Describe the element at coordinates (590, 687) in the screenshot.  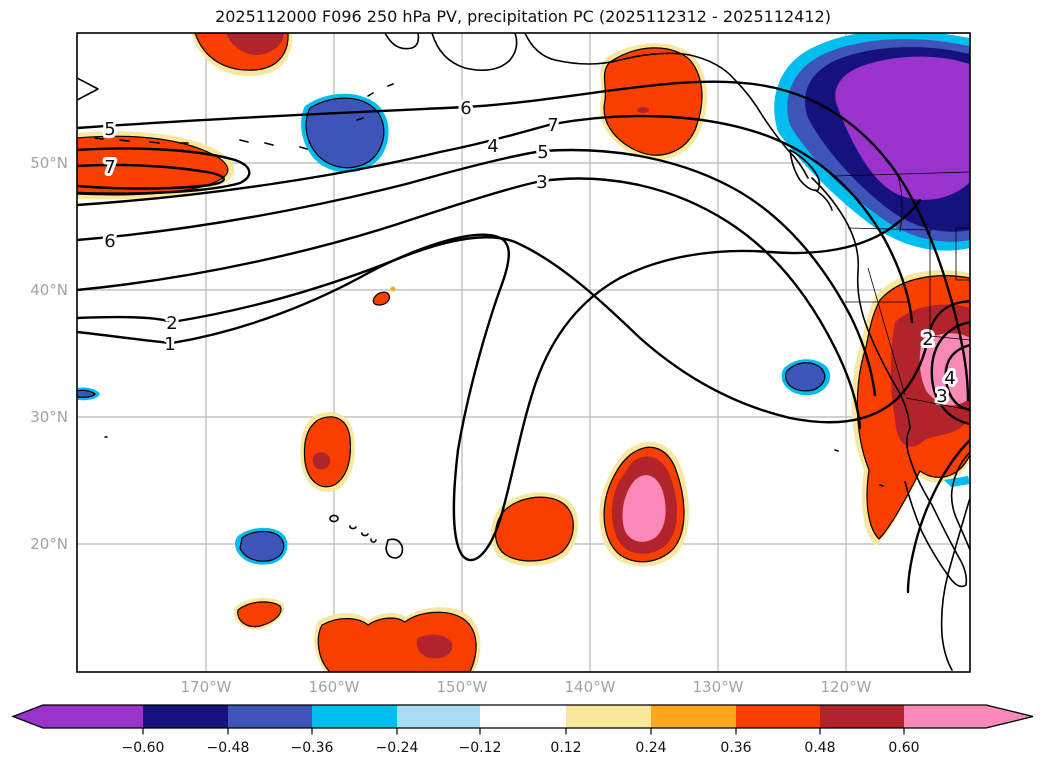
I see `lon-tick-label: 140°W` at that location.